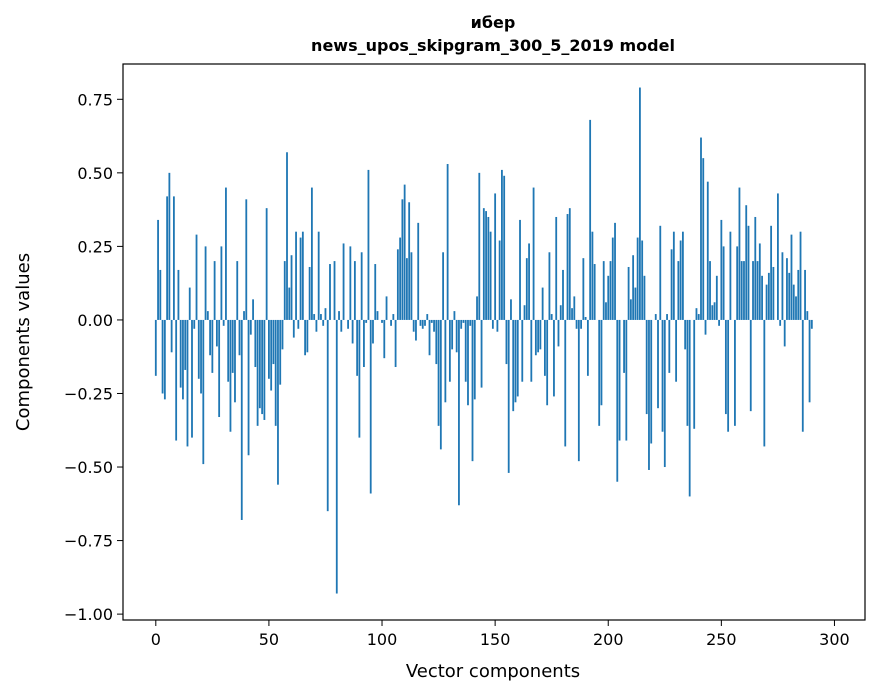  I want to click on y-tick-label: 0.25, so click(95, 246).